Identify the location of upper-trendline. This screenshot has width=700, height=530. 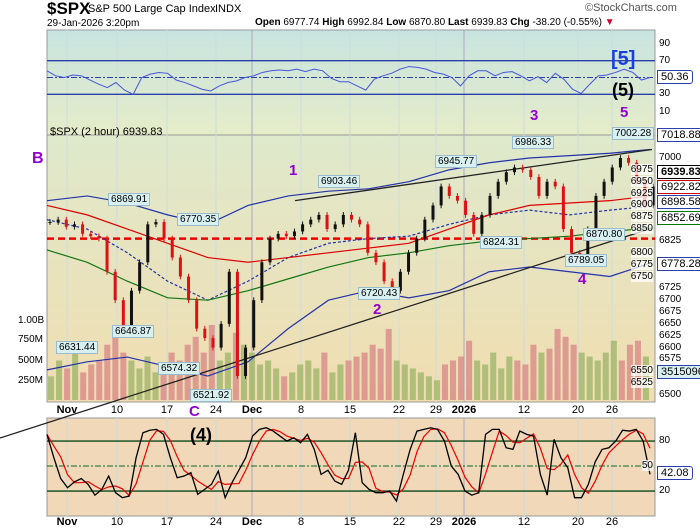
(473, 175).